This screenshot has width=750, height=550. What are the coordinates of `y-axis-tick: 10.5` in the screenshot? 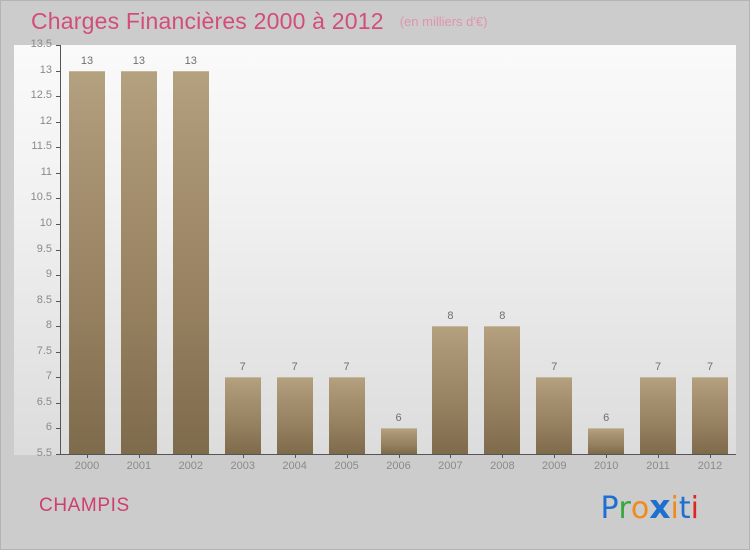 It's located at (37, 197).